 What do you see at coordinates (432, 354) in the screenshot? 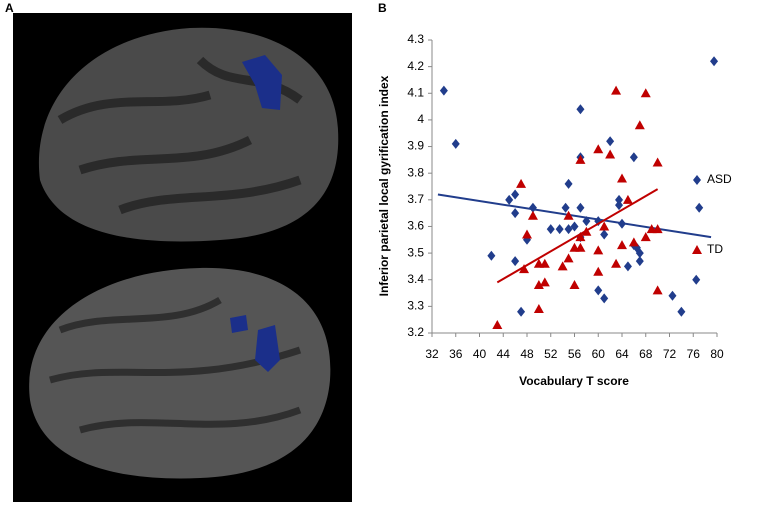
I see `x-tick-label: 32` at bounding box center [432, 354].